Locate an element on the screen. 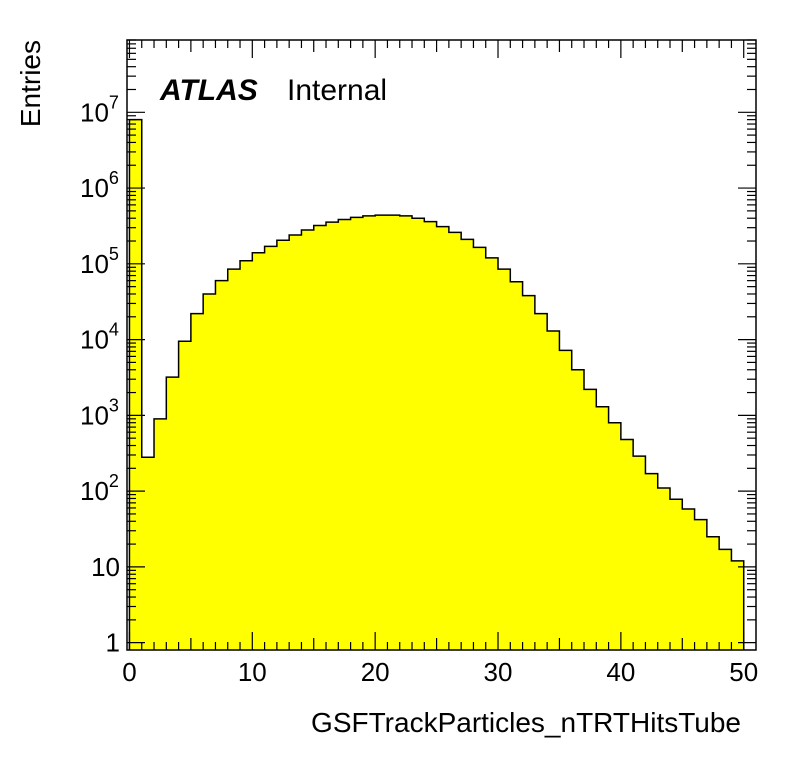 The width and height of the screenshot is (796, 772). y-tick-label: 10⁴ is located at coordinates (99, 337).